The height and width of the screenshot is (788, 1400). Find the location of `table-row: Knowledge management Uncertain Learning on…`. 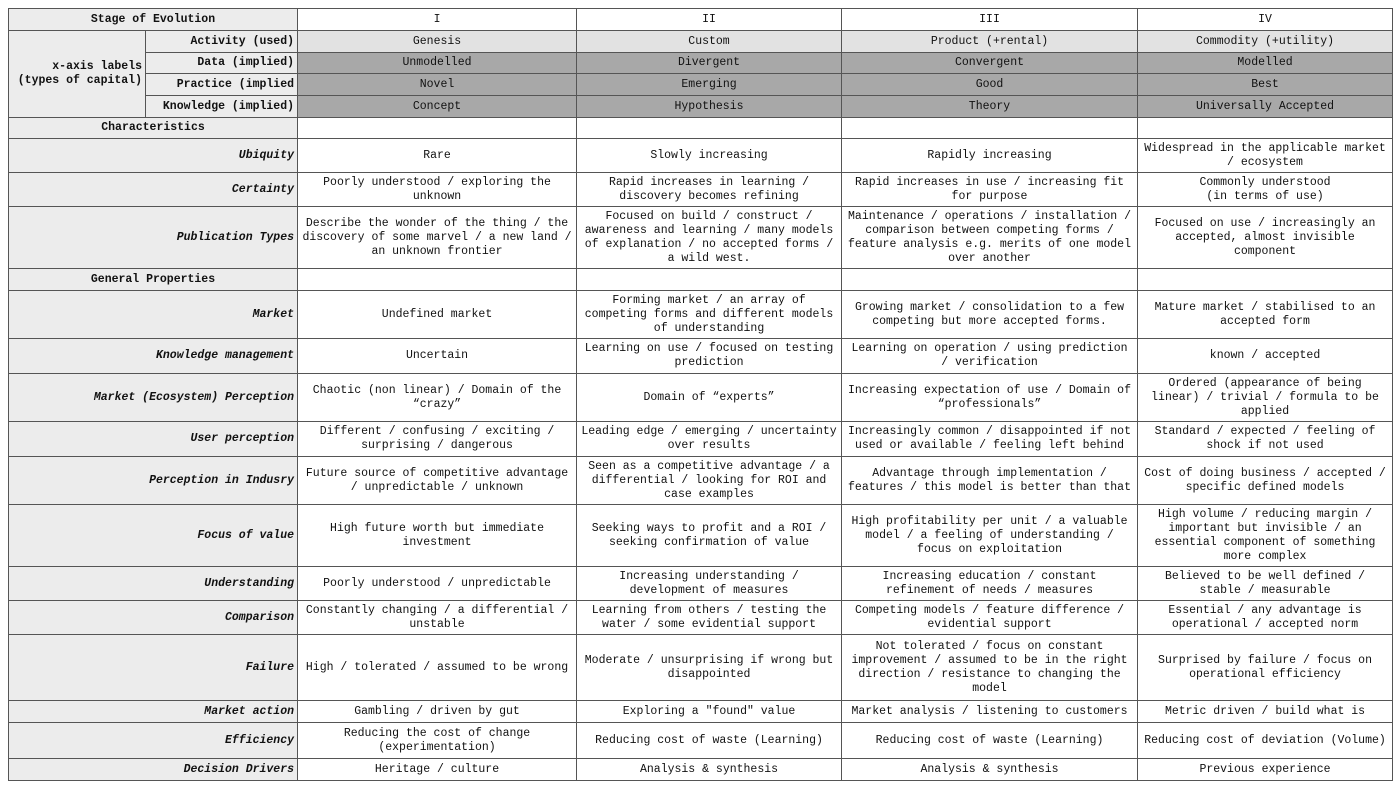

table-row: Knowledge management Uncertain Learning on… is located at coordinates (700, 356).